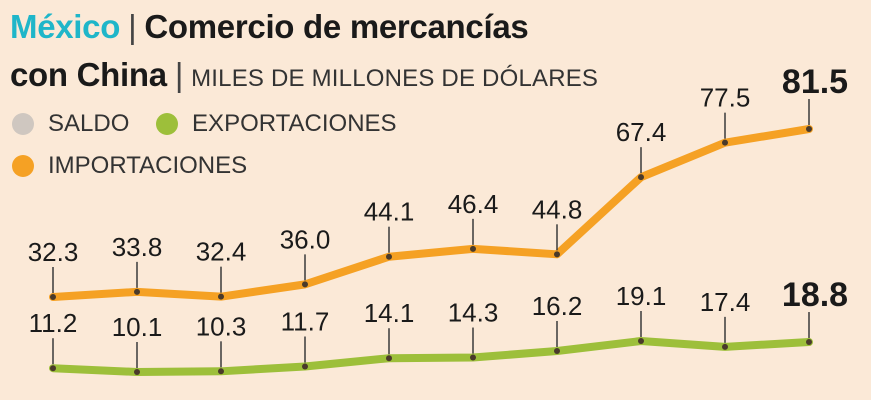 Image resolution: width=871 pixels, height=400 pixels. I want to click on data-label-importaciones: 46.4, so click(473, 204).